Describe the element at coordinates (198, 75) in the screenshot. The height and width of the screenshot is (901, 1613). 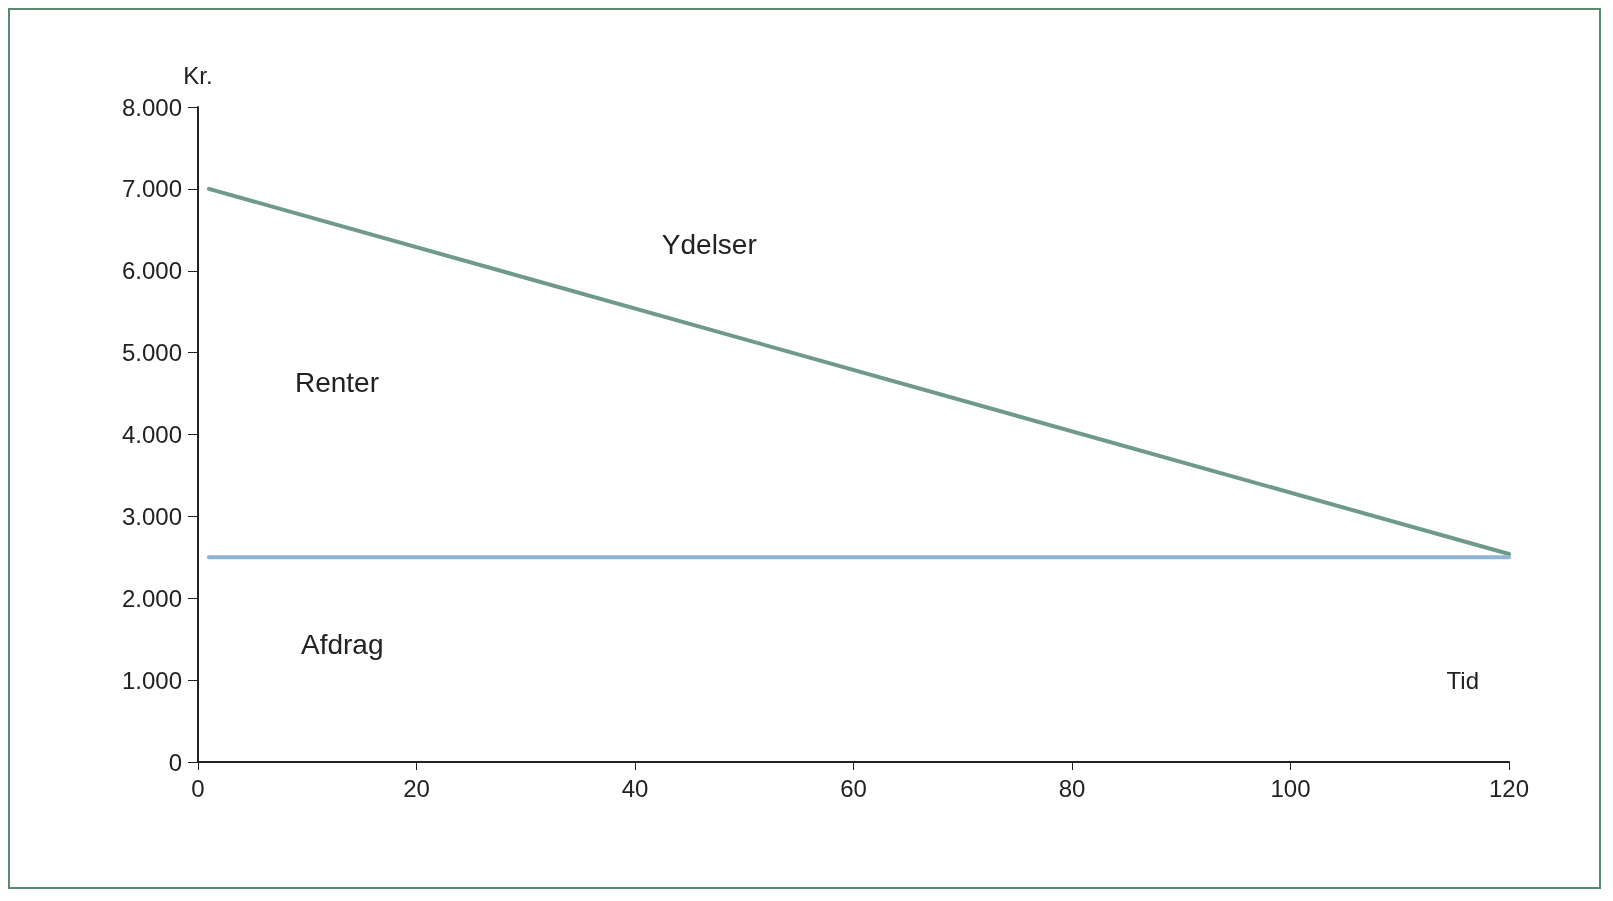
I see `y-axis-title: Kr.` at that location.